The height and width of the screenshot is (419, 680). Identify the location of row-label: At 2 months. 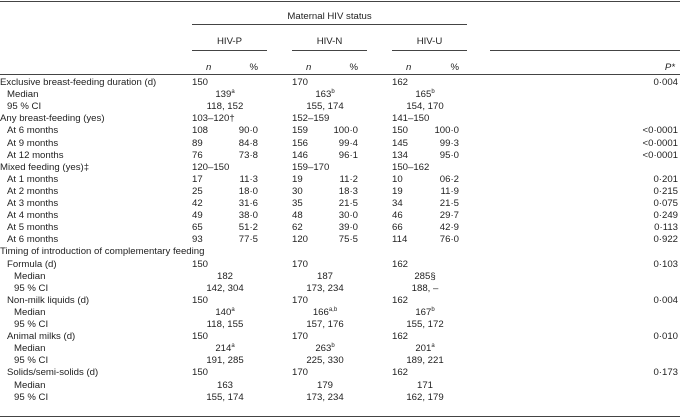
(33, 191).